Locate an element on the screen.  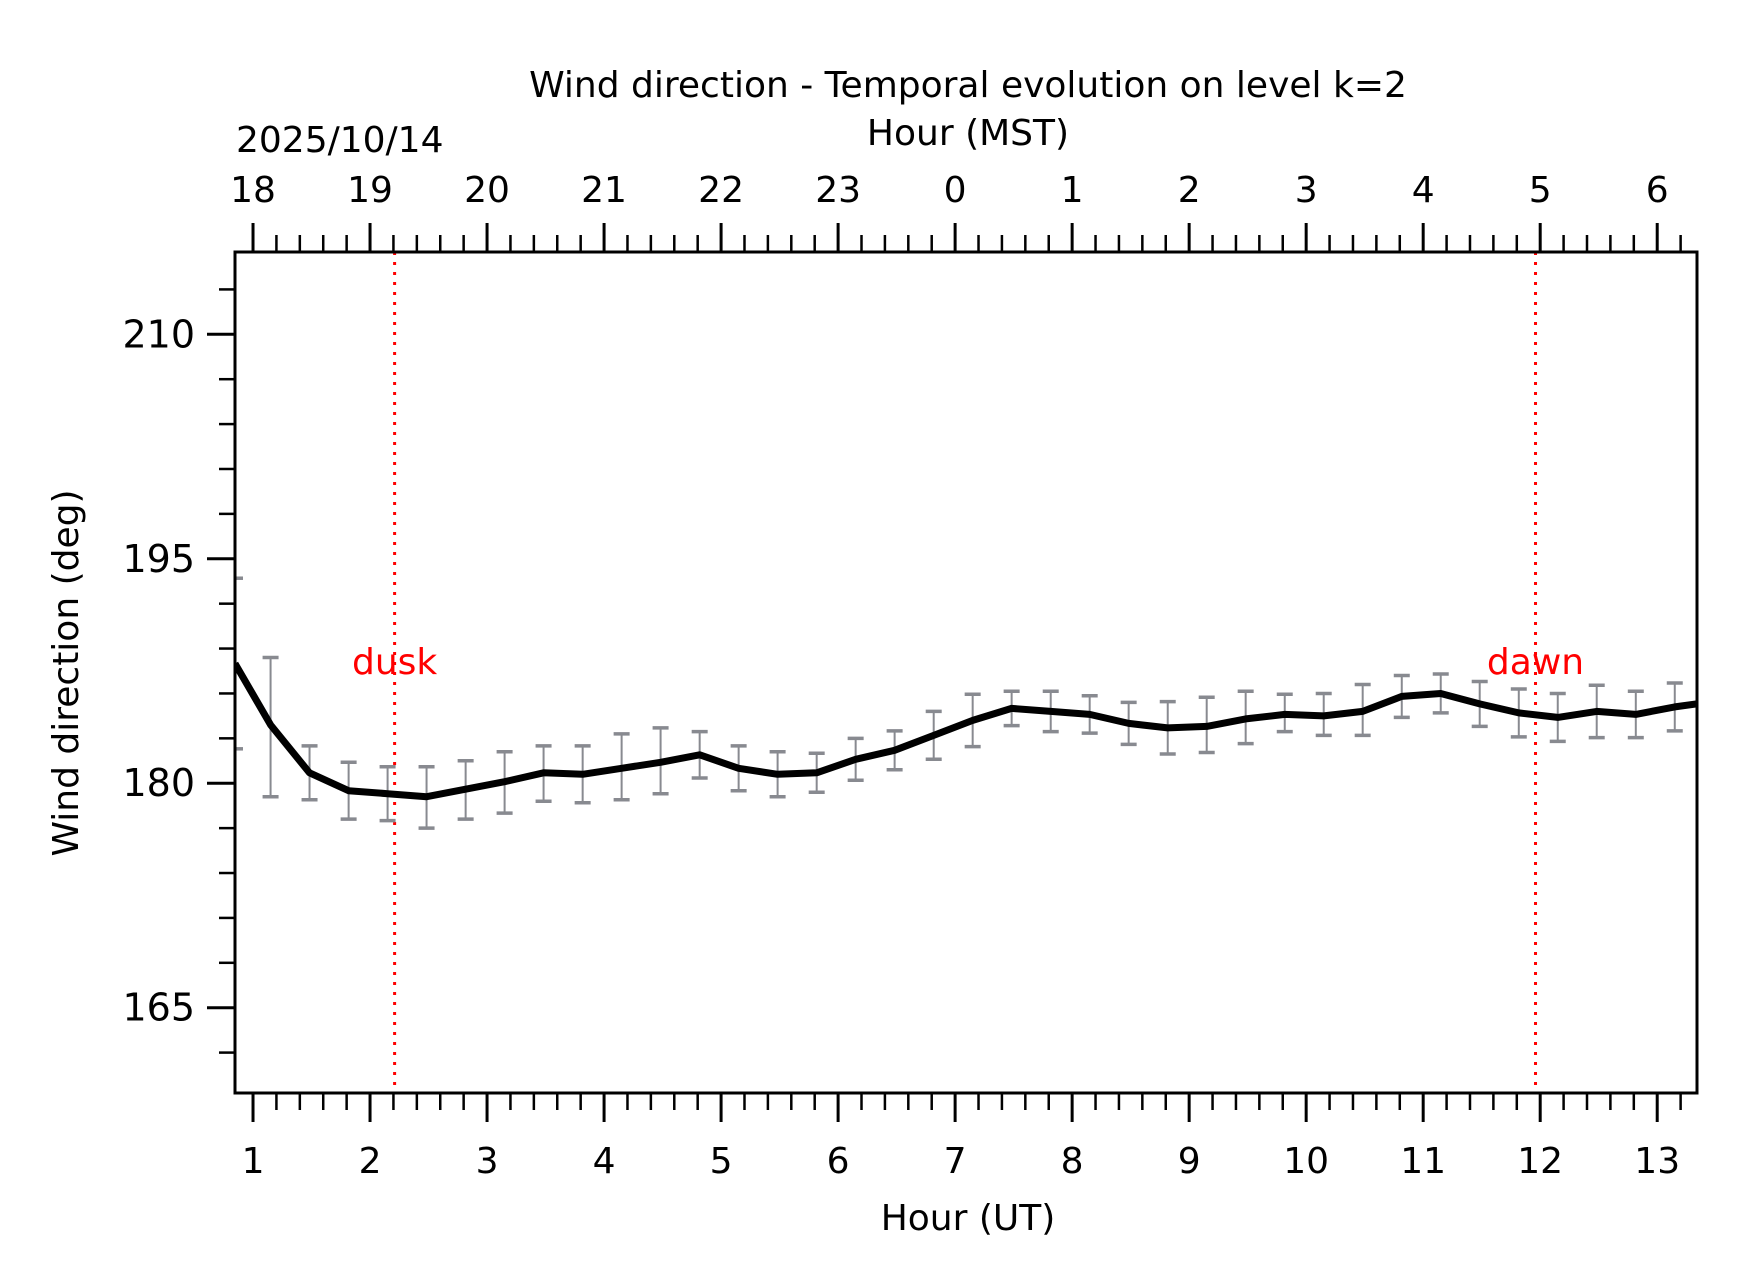
date-label: 2025/10/14 is located at coordinates (340, 140).